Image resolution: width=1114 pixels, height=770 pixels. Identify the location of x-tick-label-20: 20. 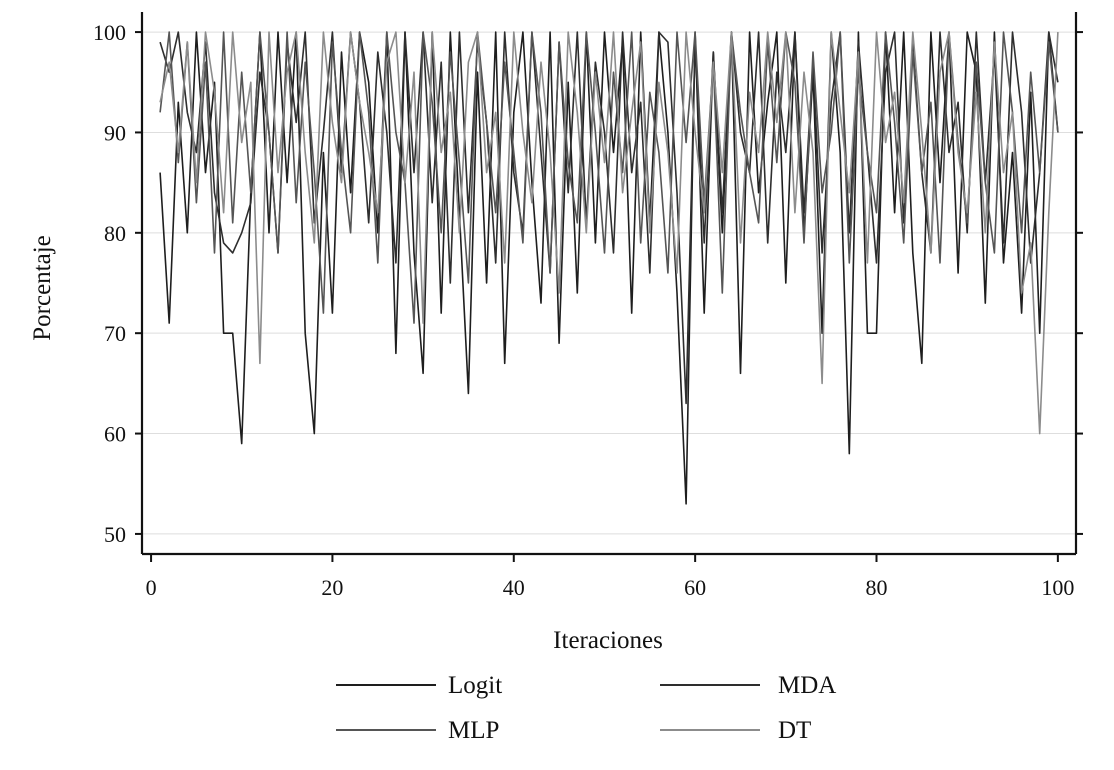
(332, 587).